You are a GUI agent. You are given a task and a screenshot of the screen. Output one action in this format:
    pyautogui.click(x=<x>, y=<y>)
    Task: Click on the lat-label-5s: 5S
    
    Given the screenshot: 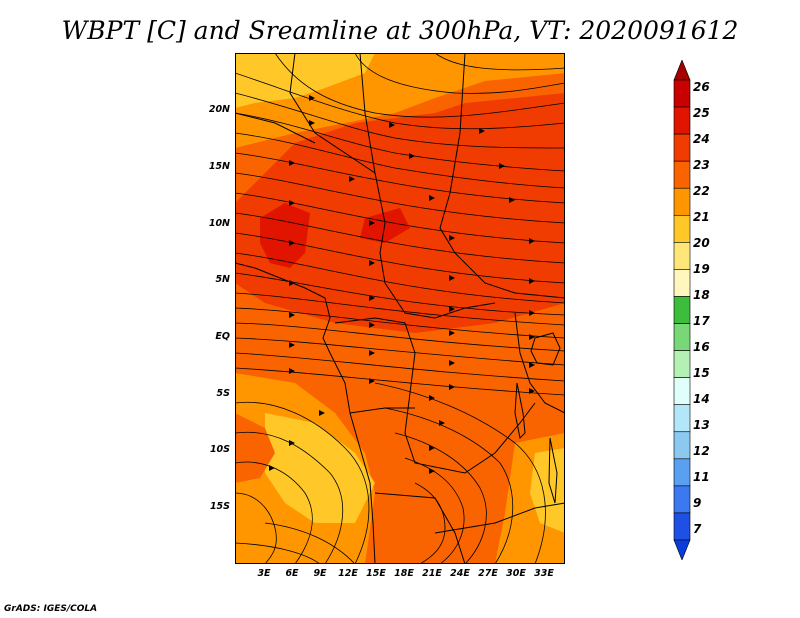 What is the action you would take?
    pyautogui.click(x=223, y=393)
    